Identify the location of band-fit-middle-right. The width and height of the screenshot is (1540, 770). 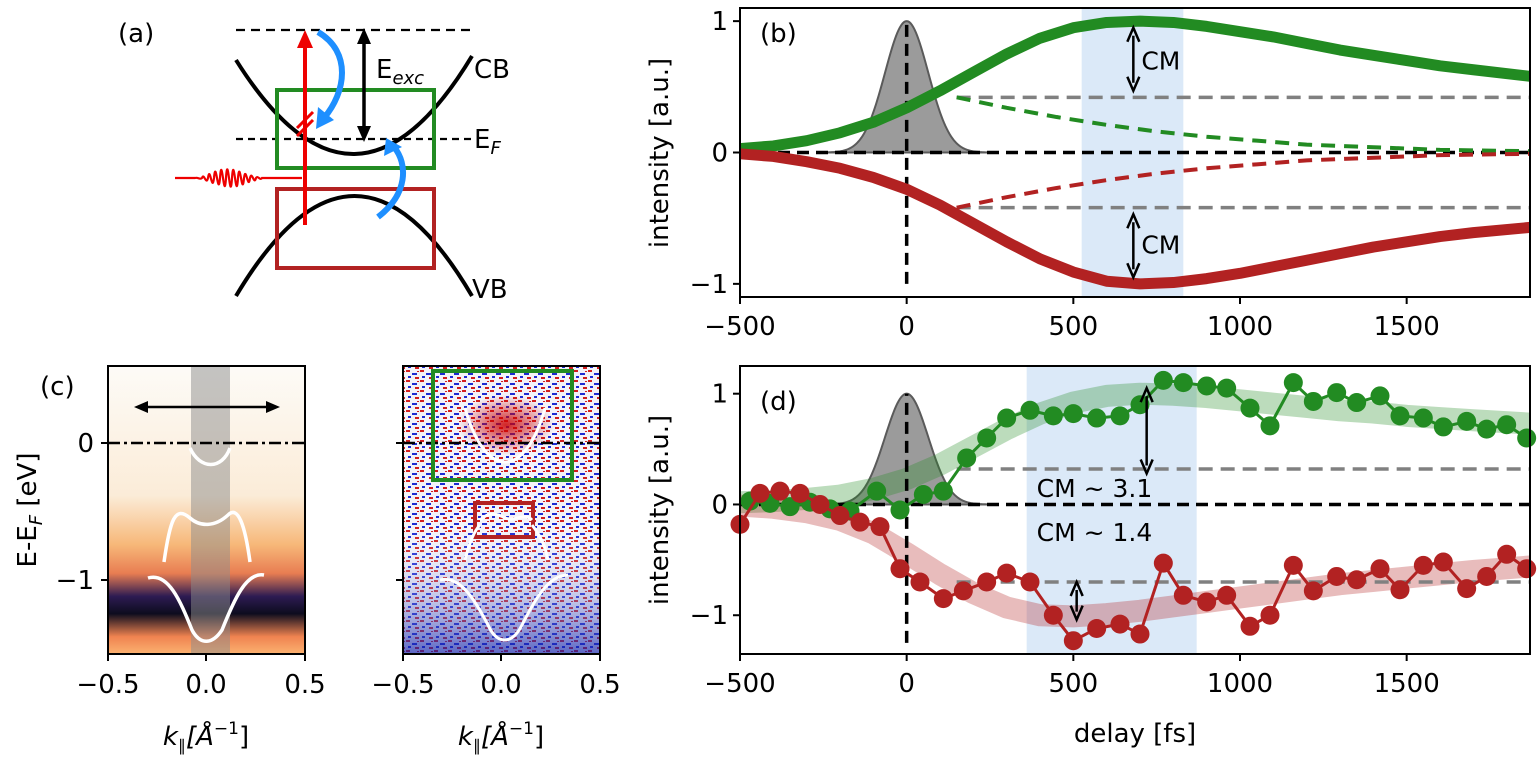
(506, 517).